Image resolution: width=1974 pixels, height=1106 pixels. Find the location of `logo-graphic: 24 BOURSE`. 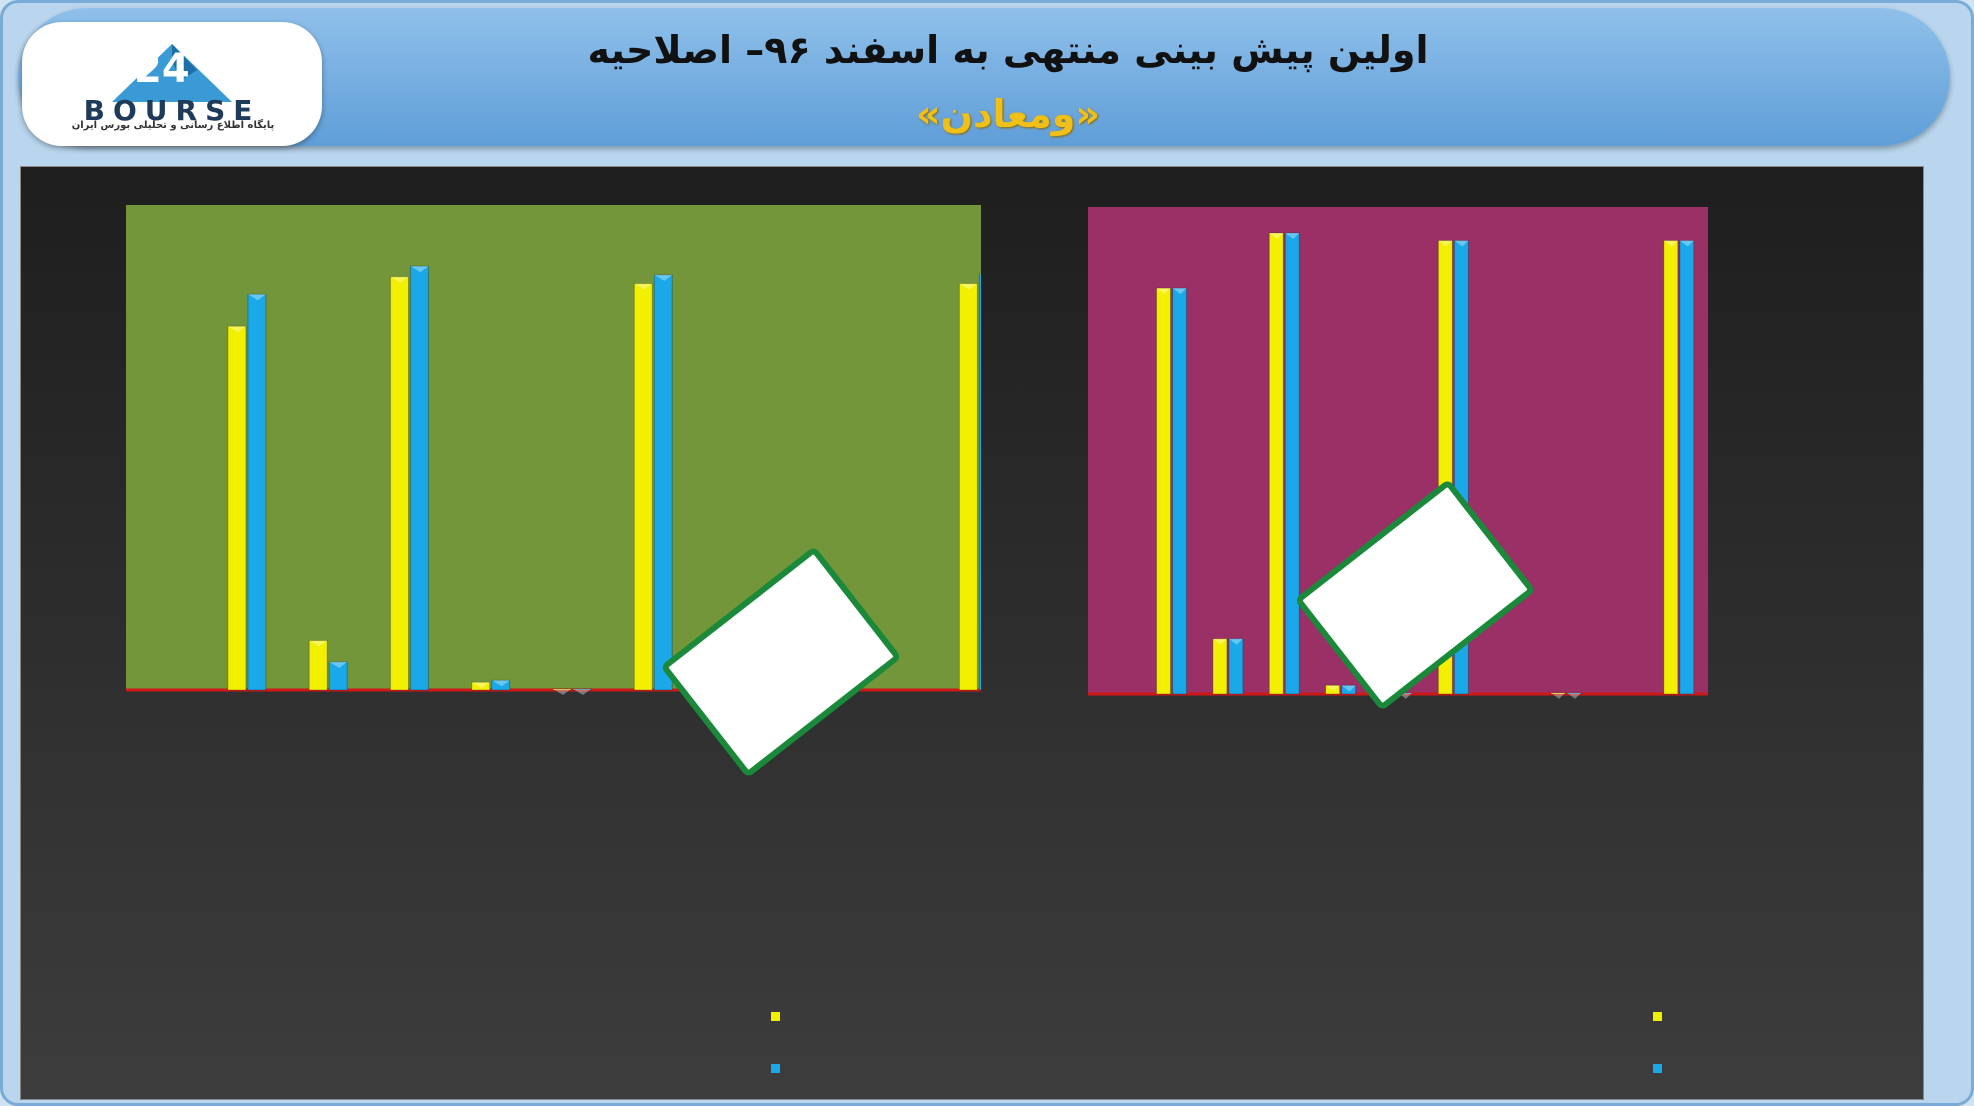

logo-graphic: 24 BOURSE is located at coordinates (172, 85).